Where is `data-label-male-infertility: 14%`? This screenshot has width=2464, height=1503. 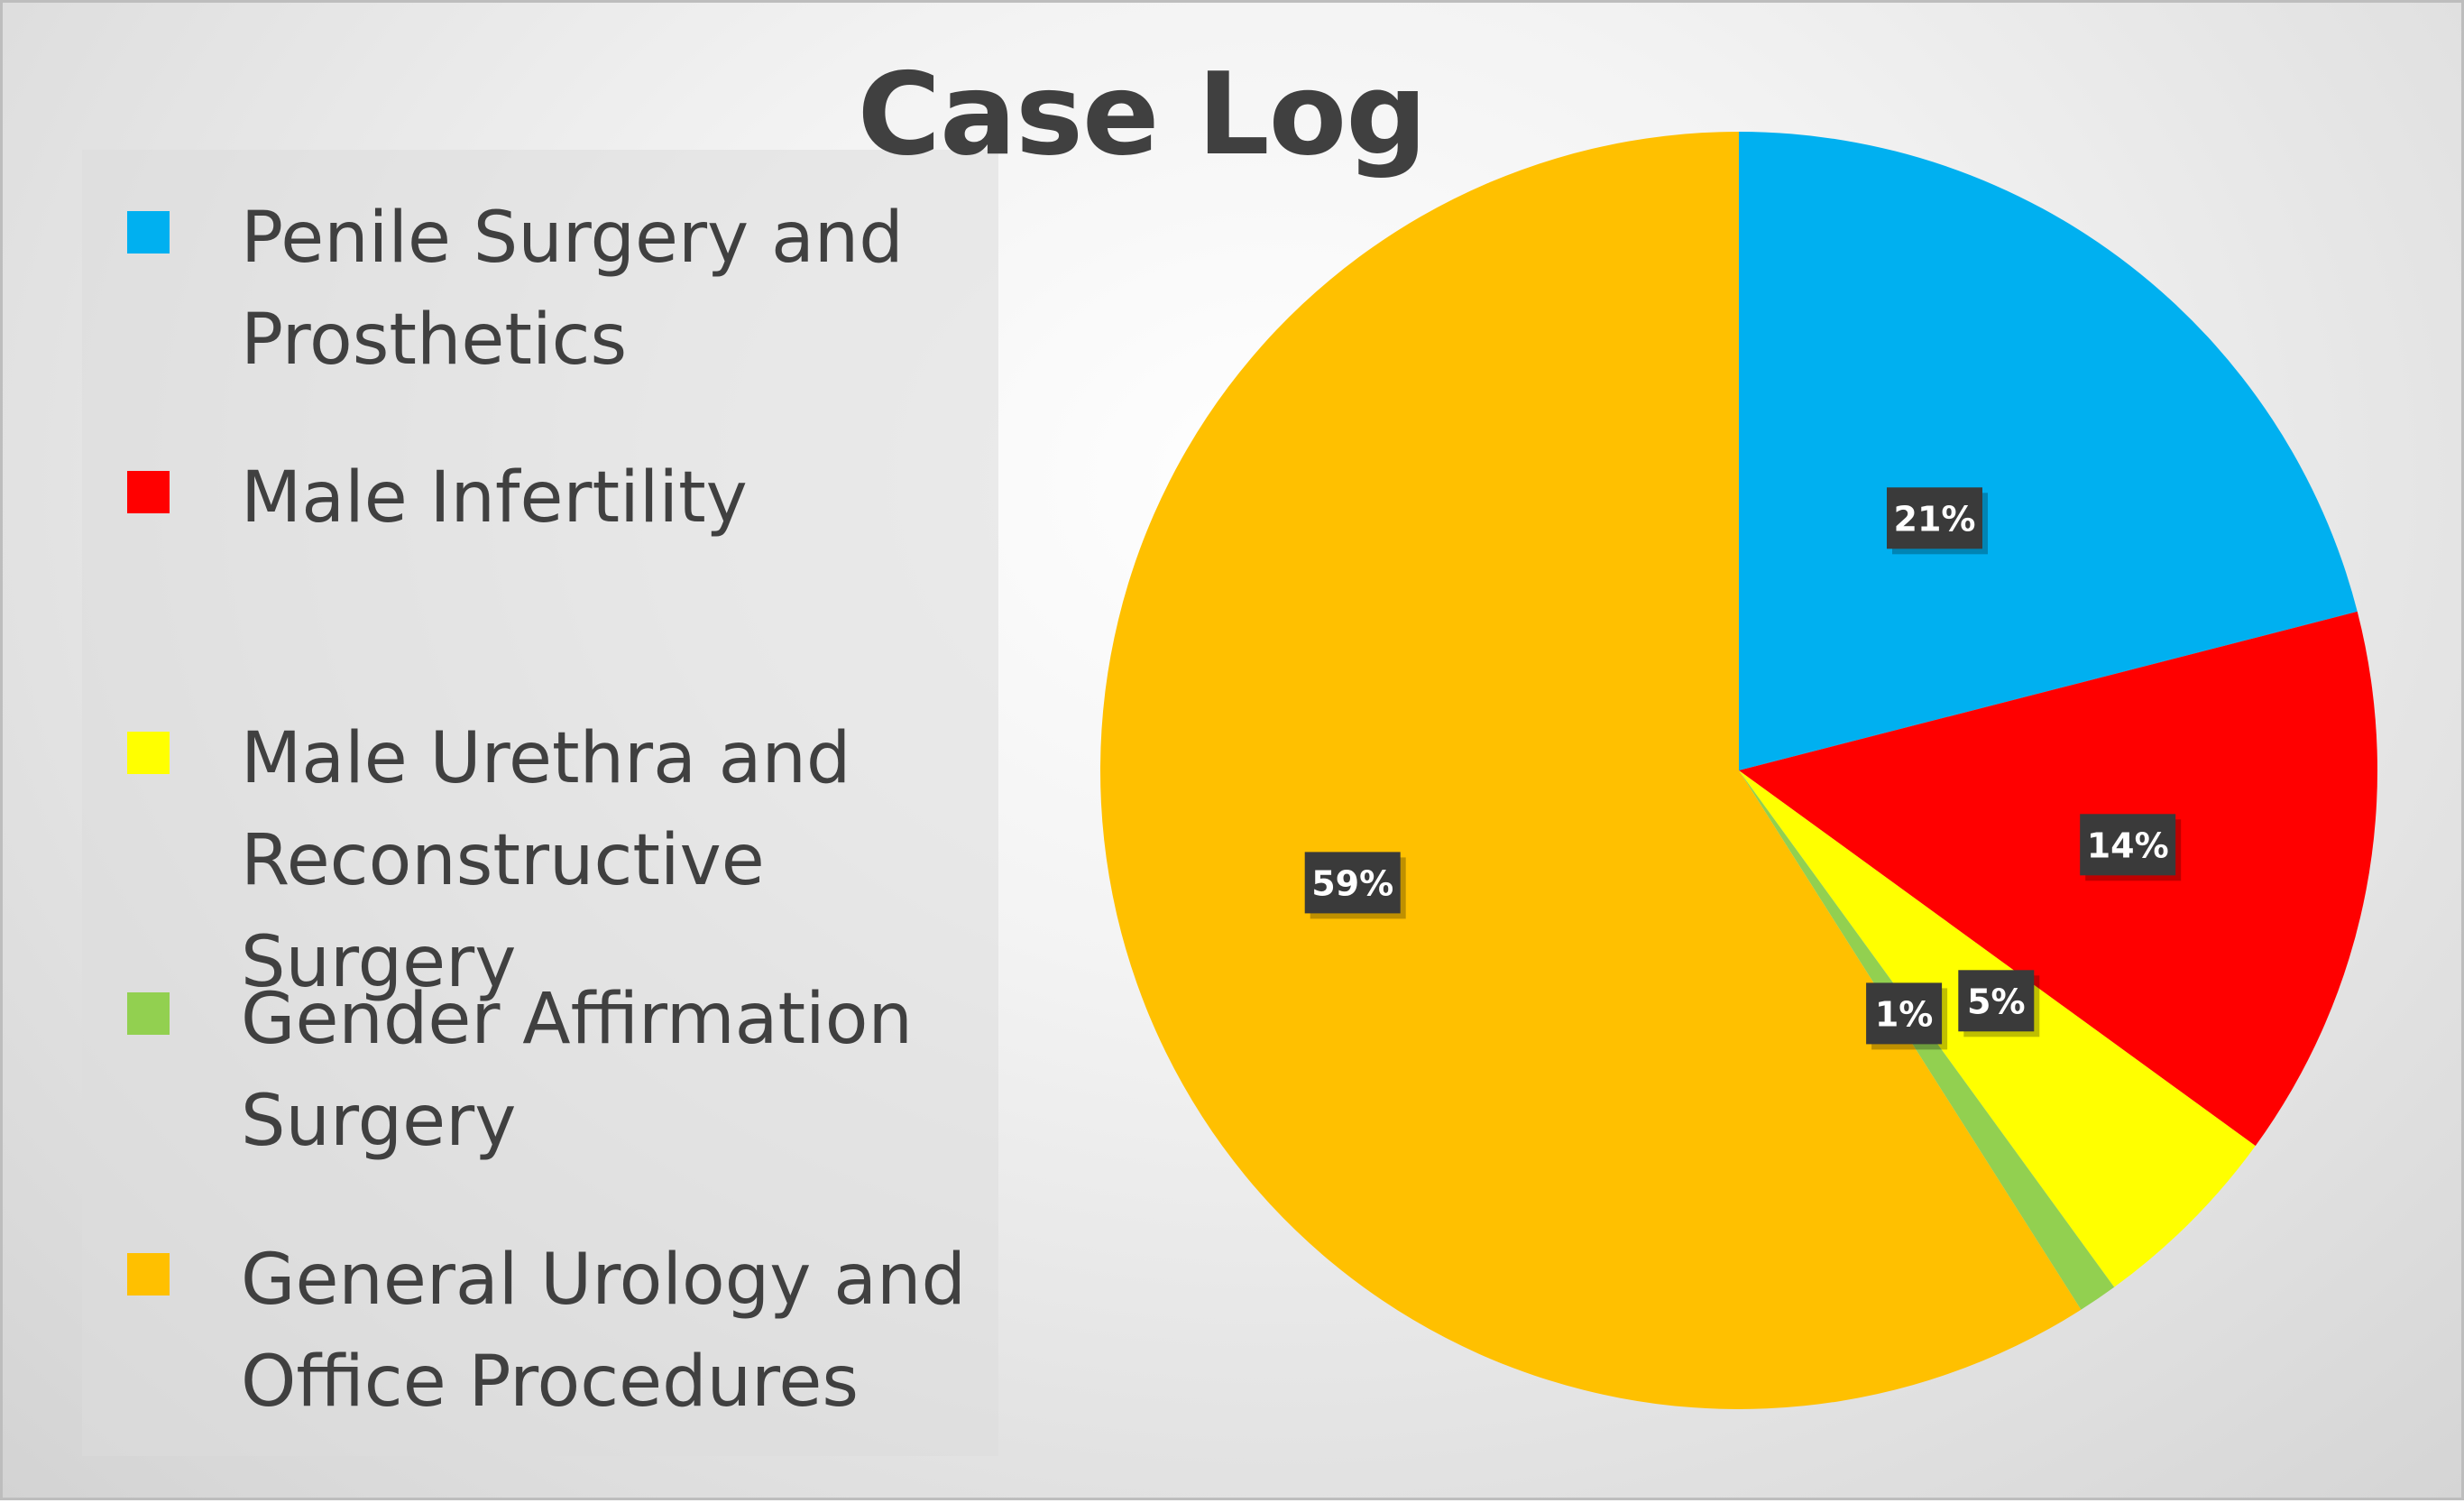
data-label-male-infertility: 14% is located at coordinates (2131, 847).